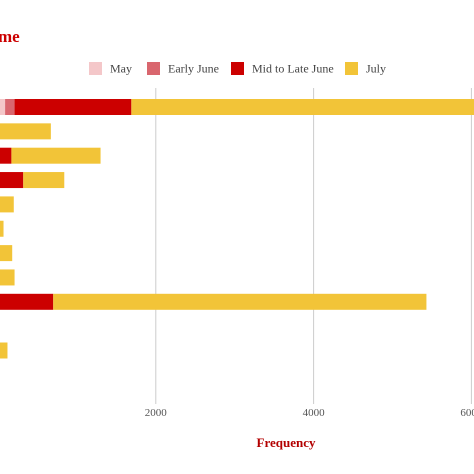  Describe the element at coordinates (10, 36) in the screenshot. I see `chart-title: me` at that location.